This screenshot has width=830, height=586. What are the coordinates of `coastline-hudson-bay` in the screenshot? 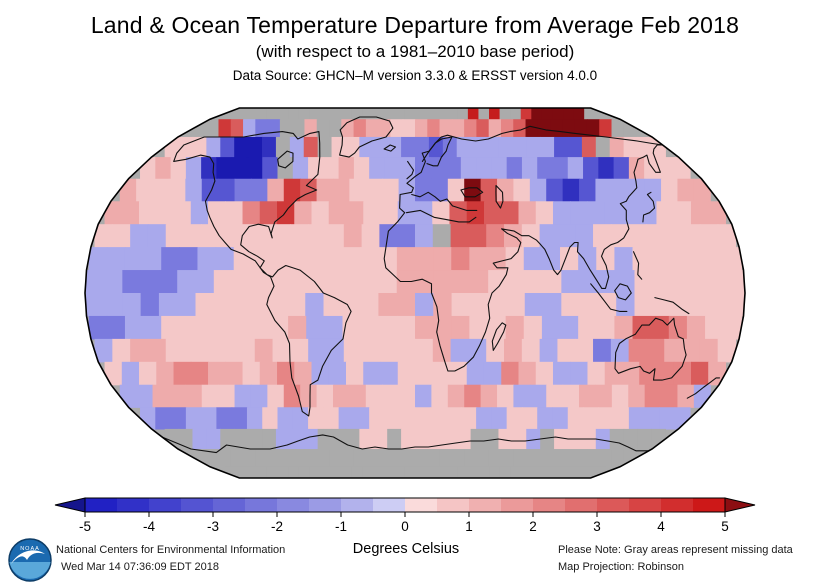 It's located at (285, 159).